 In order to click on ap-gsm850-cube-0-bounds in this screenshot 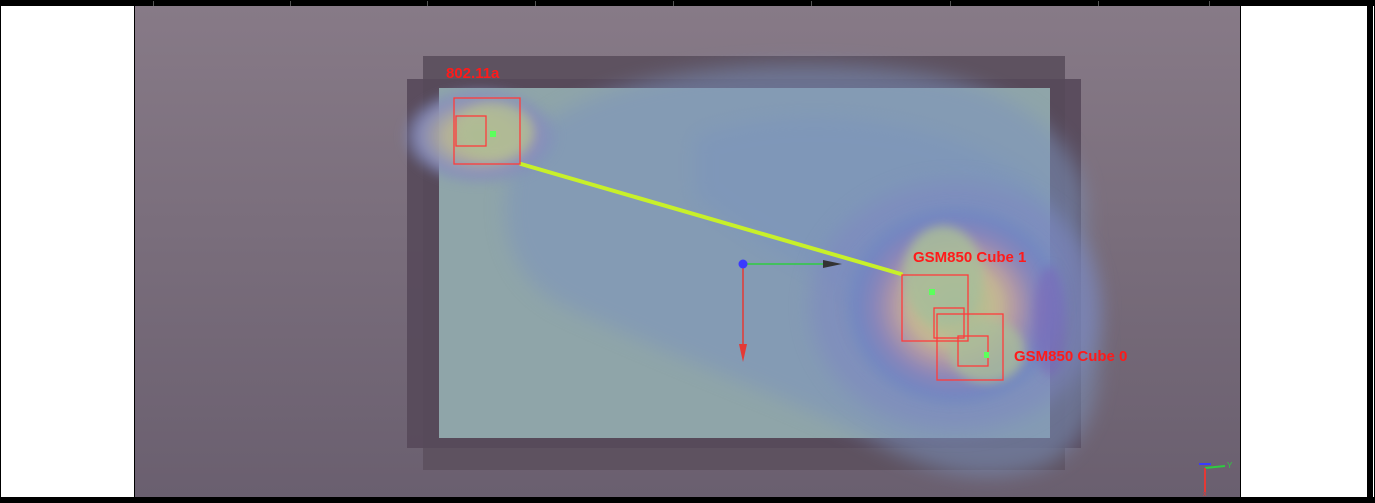, I will do `click(970, 347)`.